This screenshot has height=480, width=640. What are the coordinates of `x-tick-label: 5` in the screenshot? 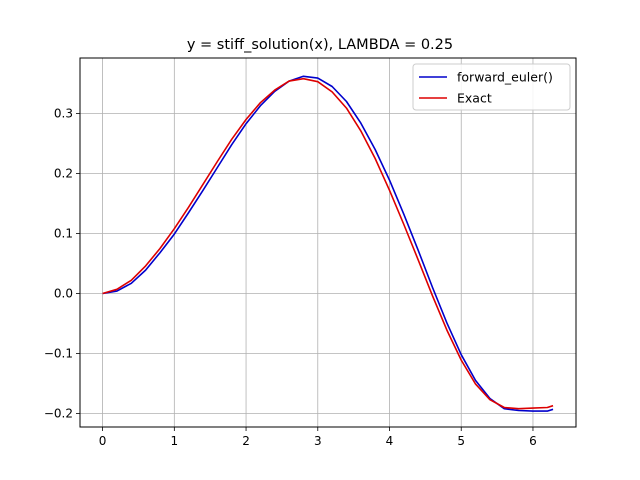 It's located at (461, 441).